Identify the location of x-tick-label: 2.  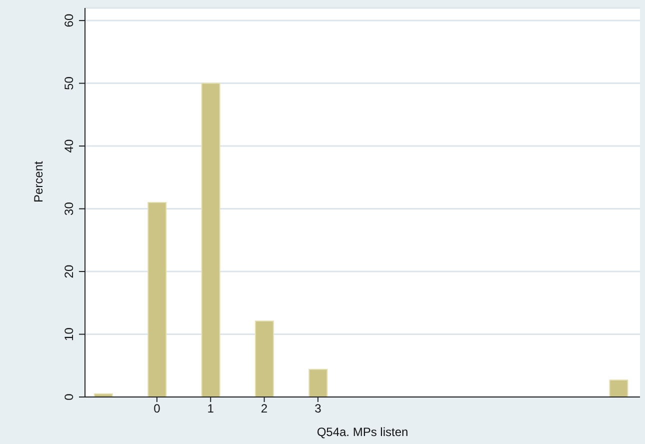
(264, 409).